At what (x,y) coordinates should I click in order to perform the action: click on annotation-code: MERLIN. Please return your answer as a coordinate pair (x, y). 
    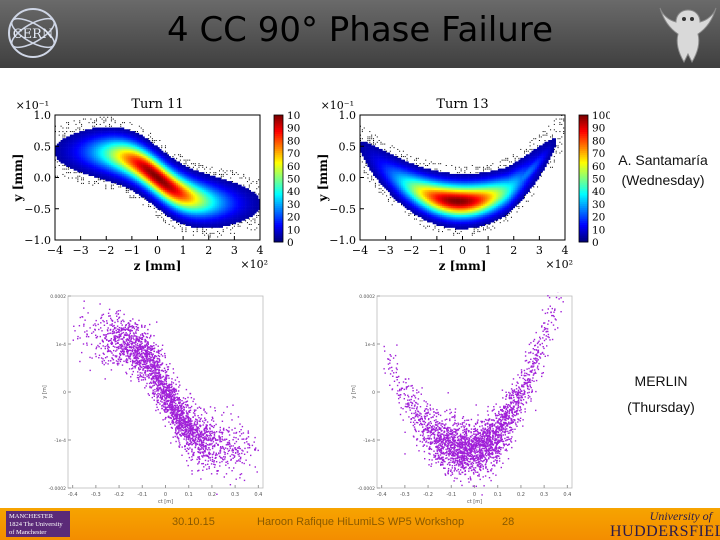
    Looking at the image, I should click on (661, 381).